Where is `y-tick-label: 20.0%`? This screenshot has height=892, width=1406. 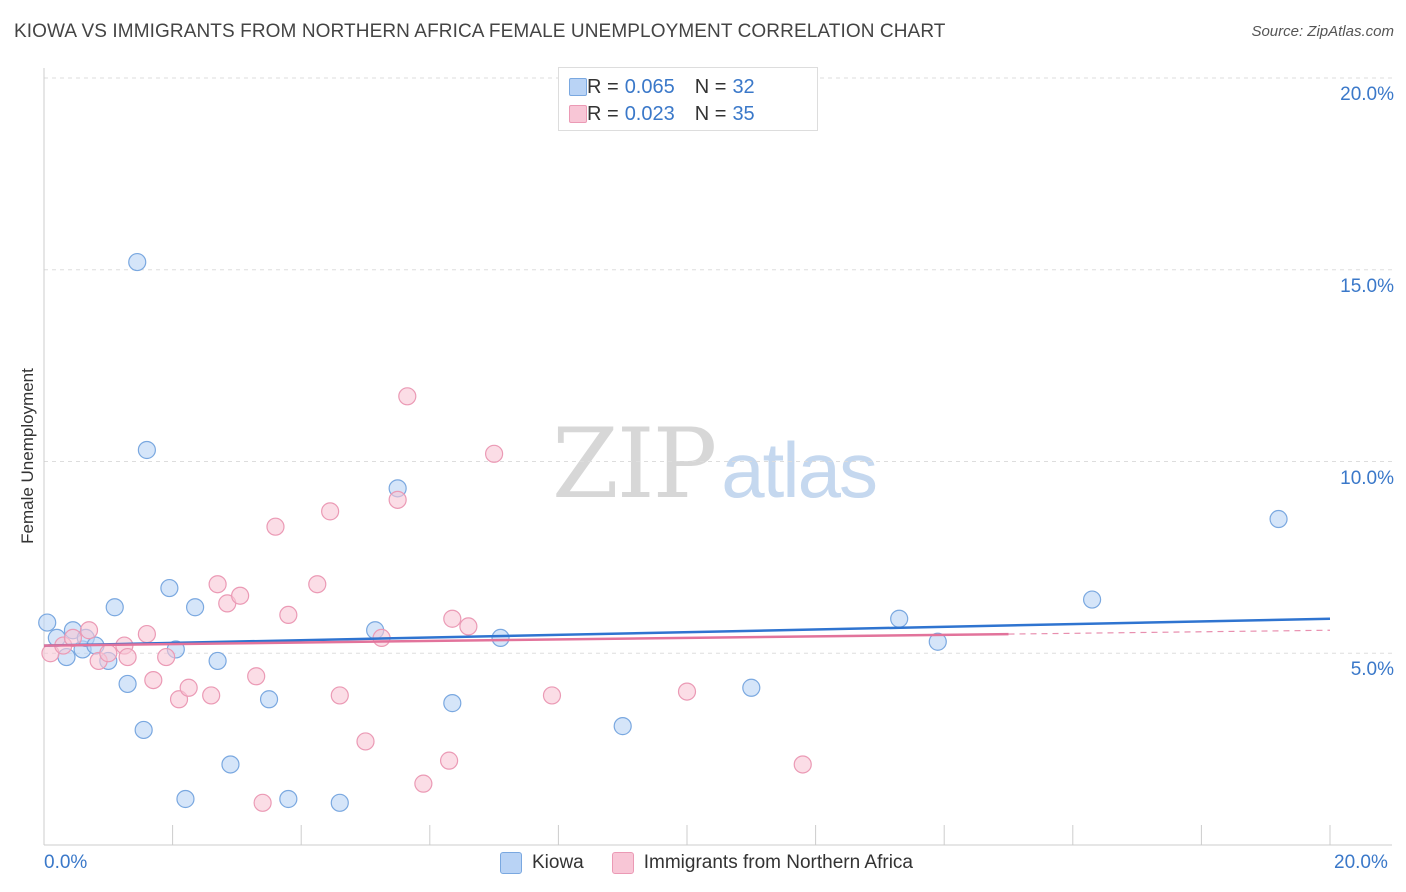 y-tick-label: 20.0% is located at coordinates (1367, 94).